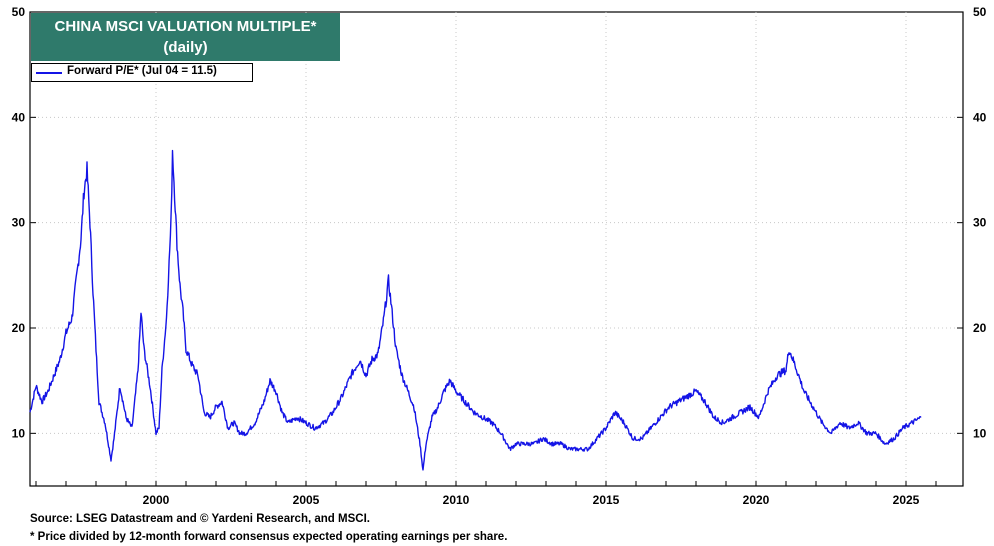 This screenshot has width=994, height=546. I want to click on legend-swatch-forward-pe, so click(49, 73).